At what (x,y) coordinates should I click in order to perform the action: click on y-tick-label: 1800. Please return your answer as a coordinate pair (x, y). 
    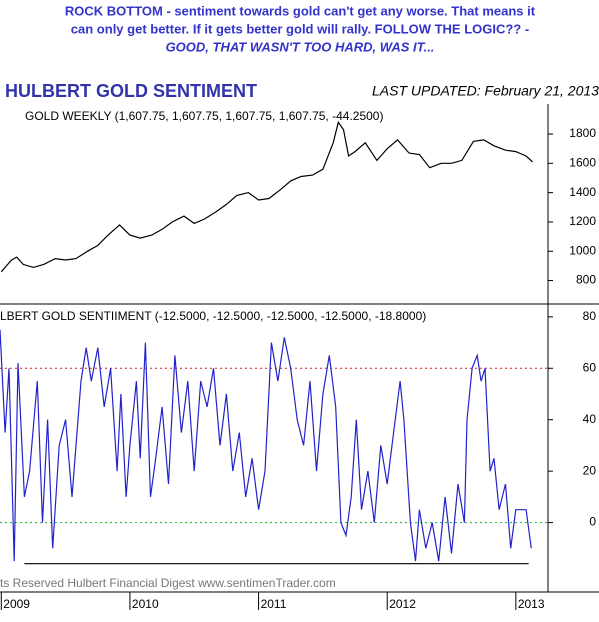
    Looking at the image, I should click on (582, 133).